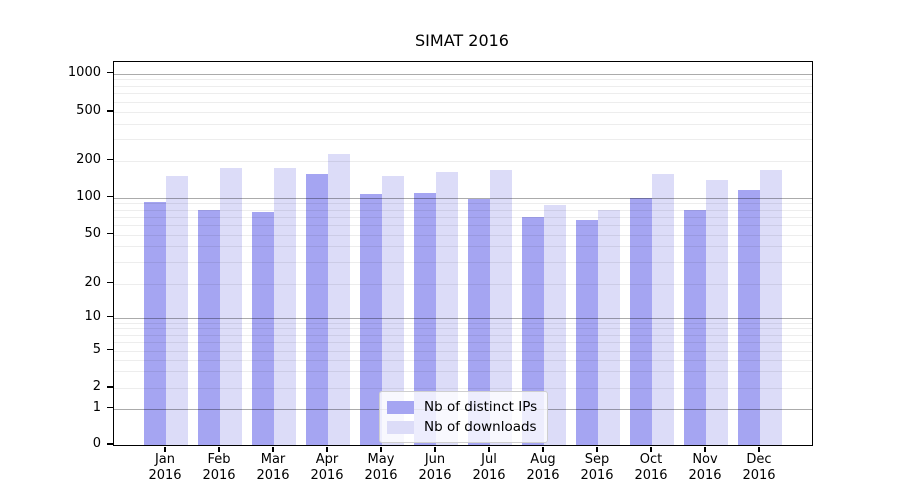 This screenshot has height=500, width=900. What do you see at coordinates (381, 467) in the screenshot?
I see `xtick-label-may: May 2016` at bounding box center [381, 467].